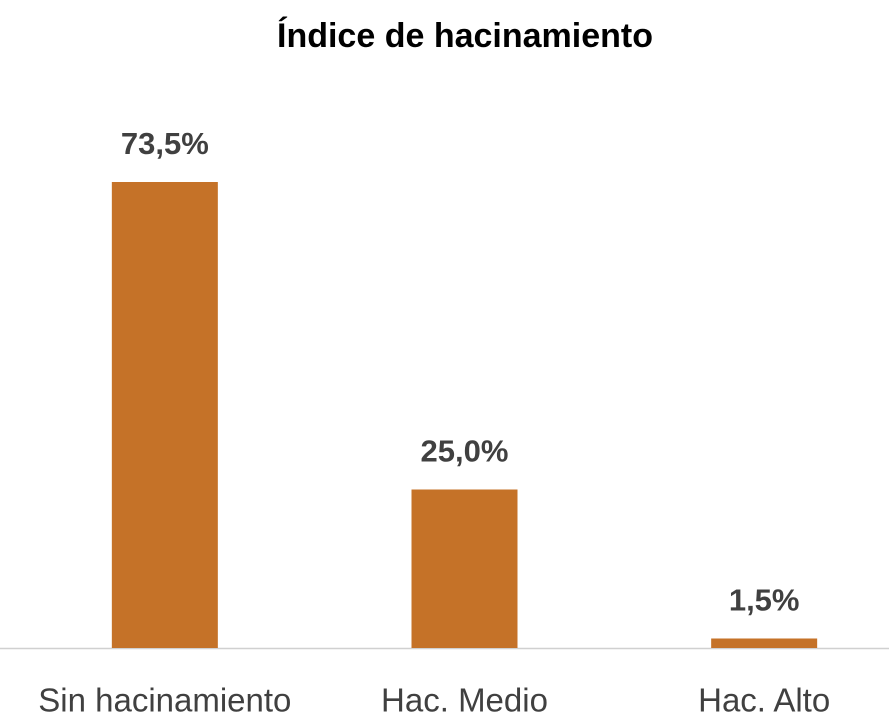 The image size is (889, 718). Describe the element at coordinates (764, 700) in the screenshot. I see `x-tick-label: Hac. Alto` at that location.